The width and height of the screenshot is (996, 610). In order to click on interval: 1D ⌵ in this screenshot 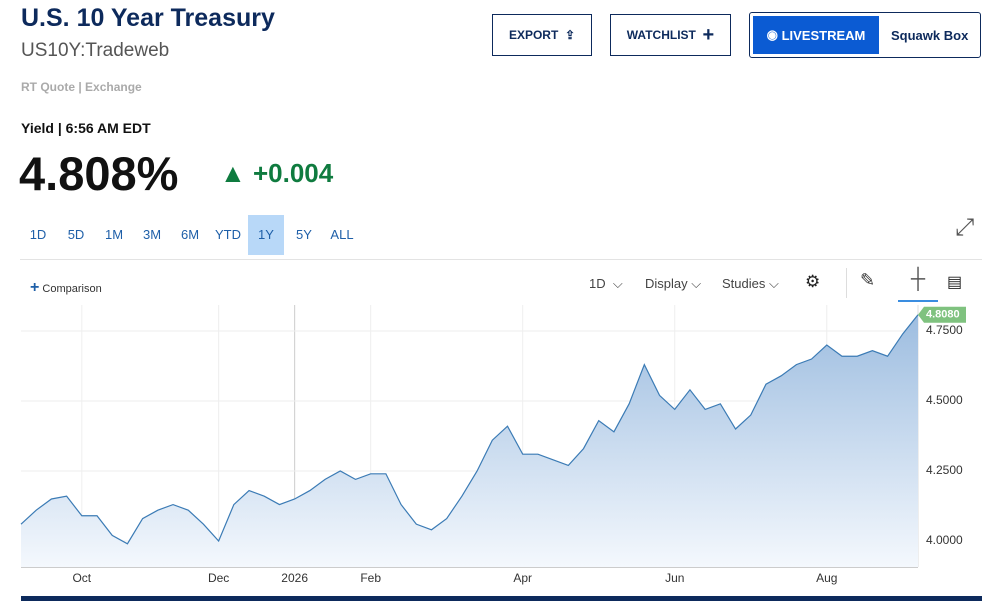, I will do `click(606, 283)`.